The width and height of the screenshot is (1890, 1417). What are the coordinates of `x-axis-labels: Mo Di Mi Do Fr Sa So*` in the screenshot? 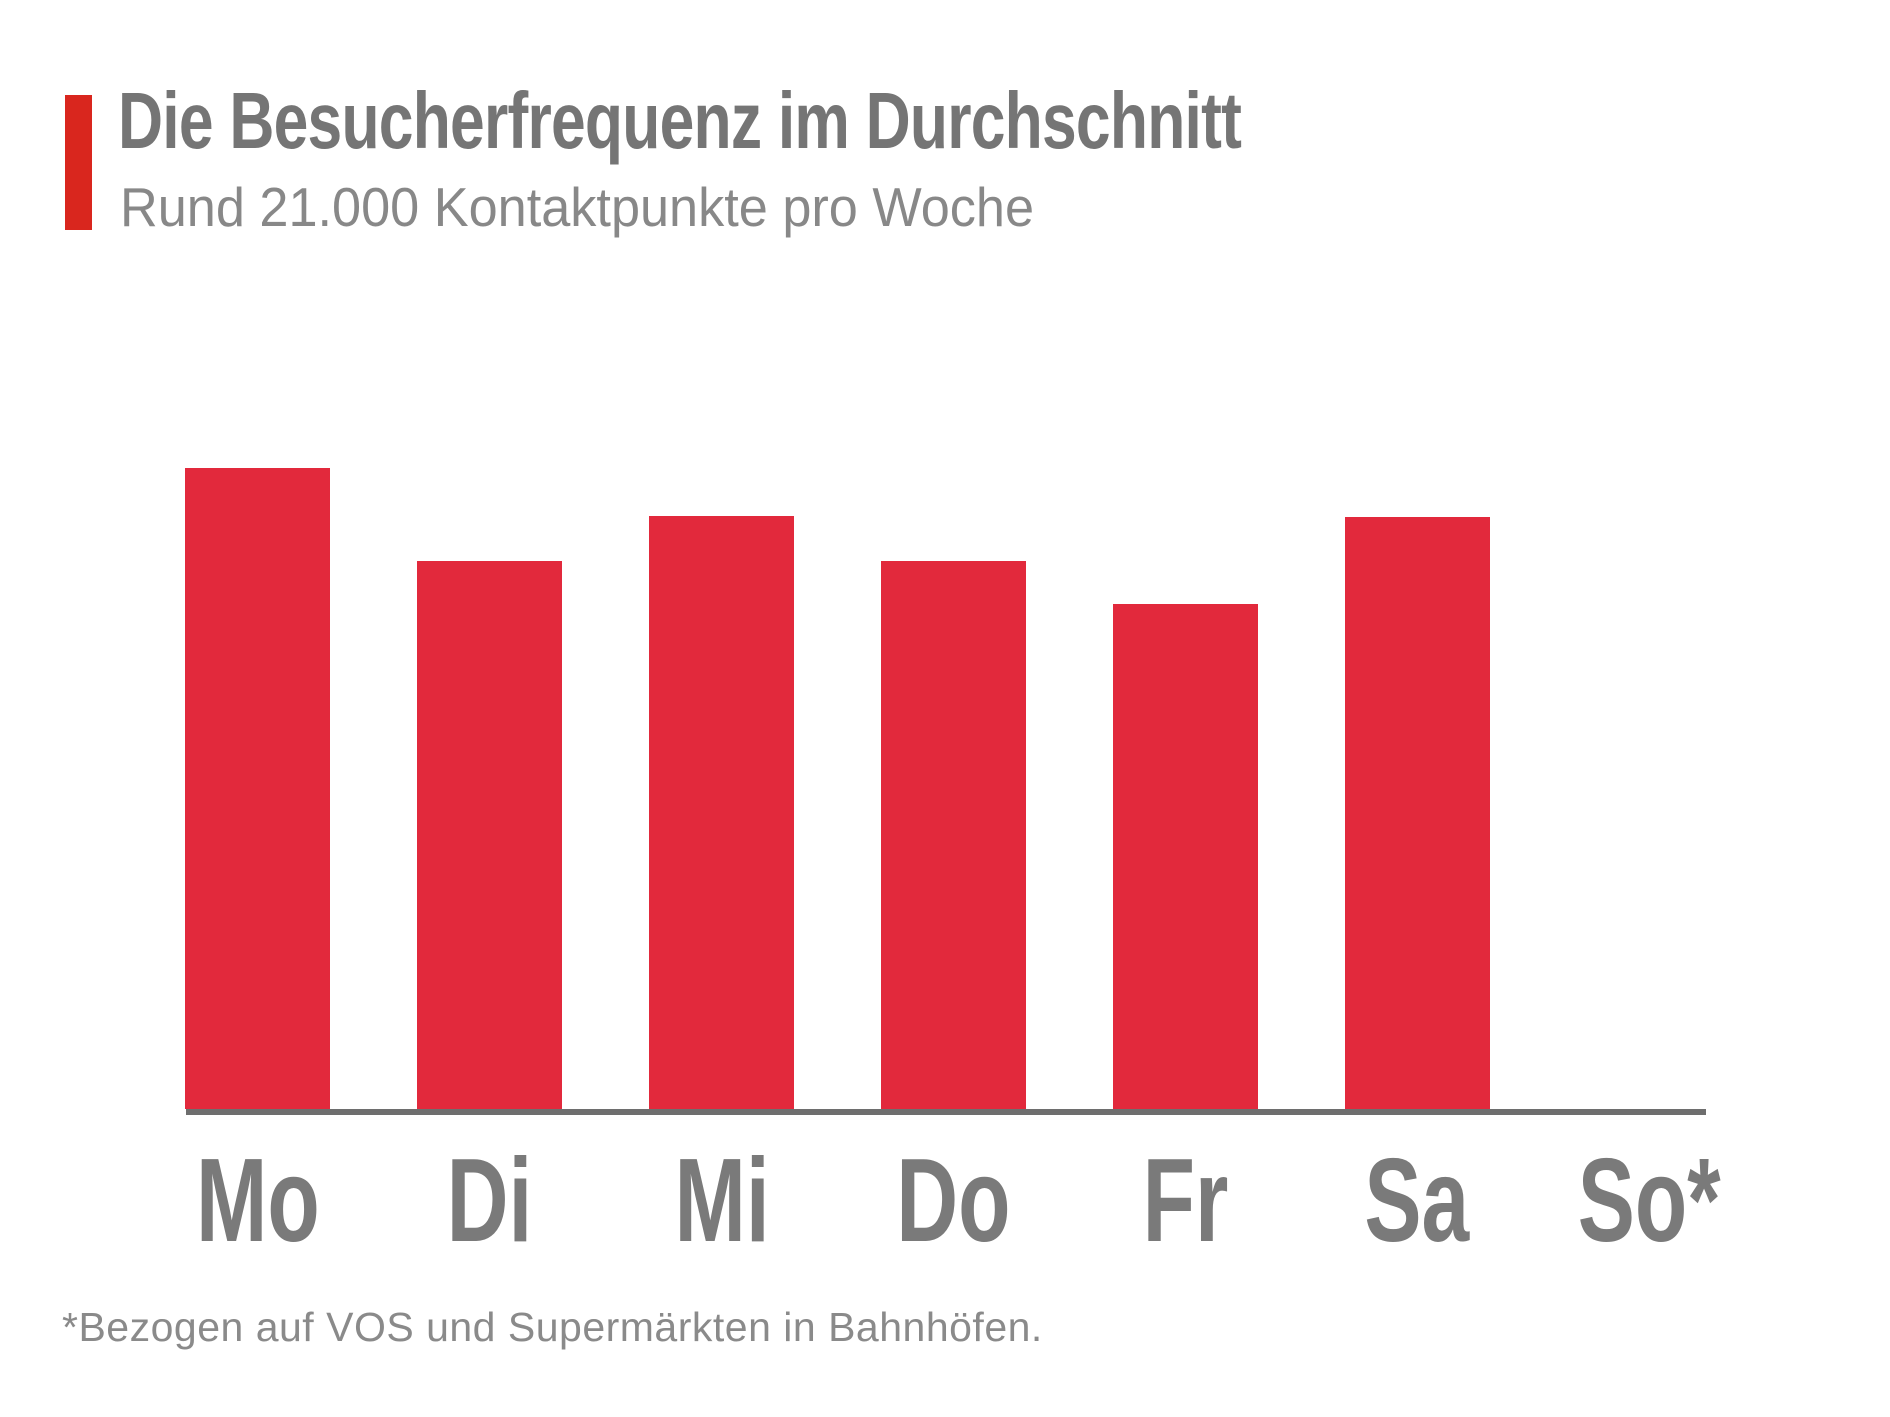 It's located at (953, 1200).